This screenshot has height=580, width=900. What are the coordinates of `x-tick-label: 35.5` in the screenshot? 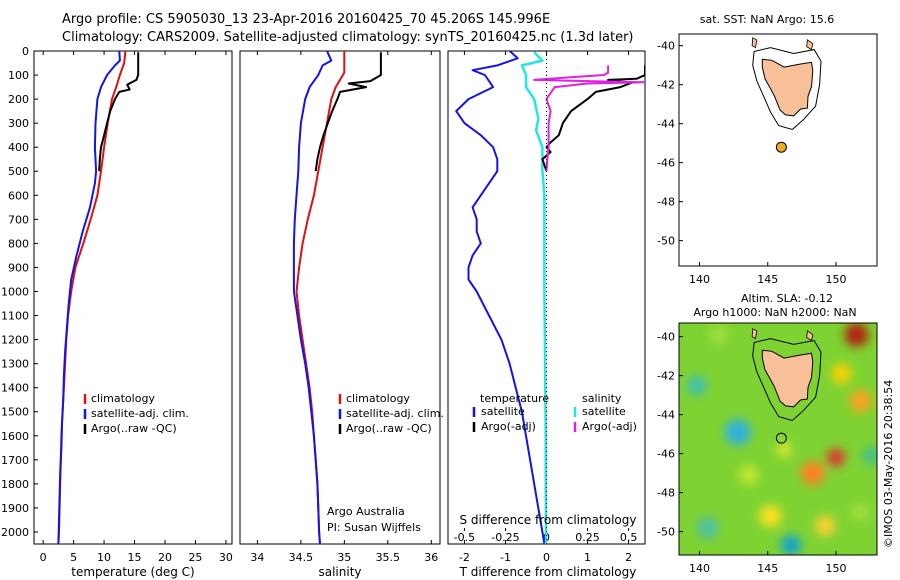 It's located at (388, 557).